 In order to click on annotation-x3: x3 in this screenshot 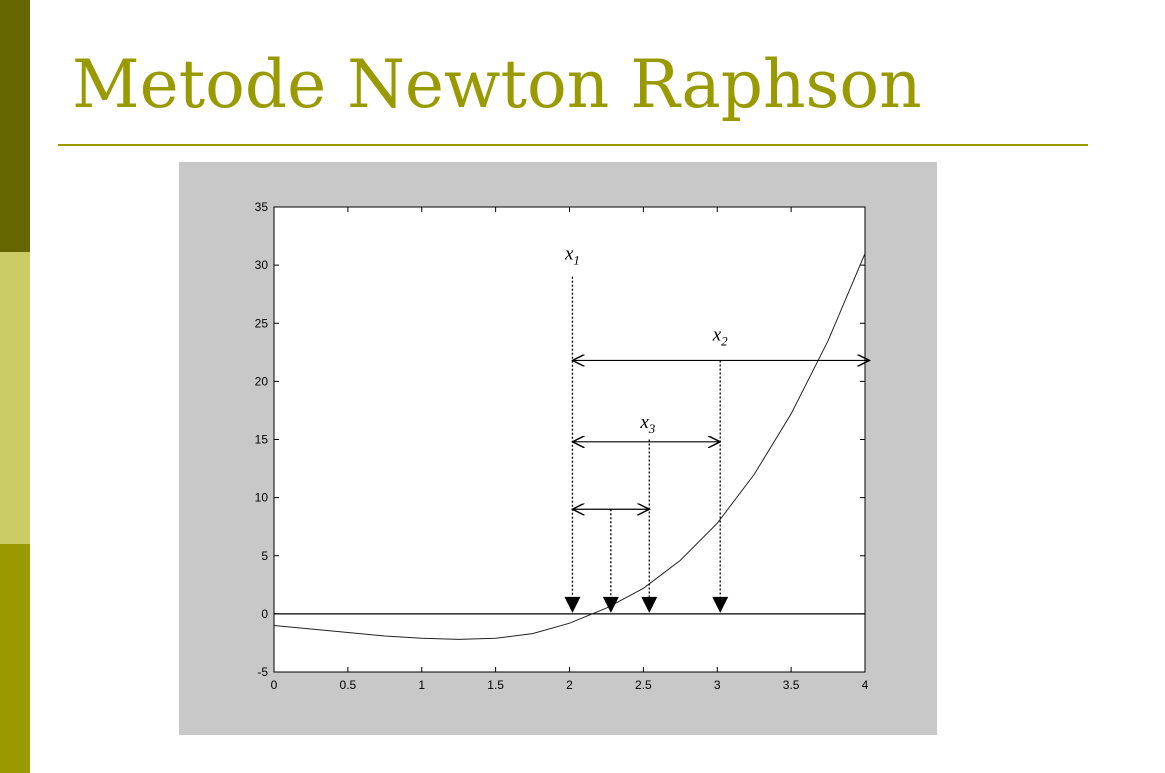, I will do `click(647, 424)`.